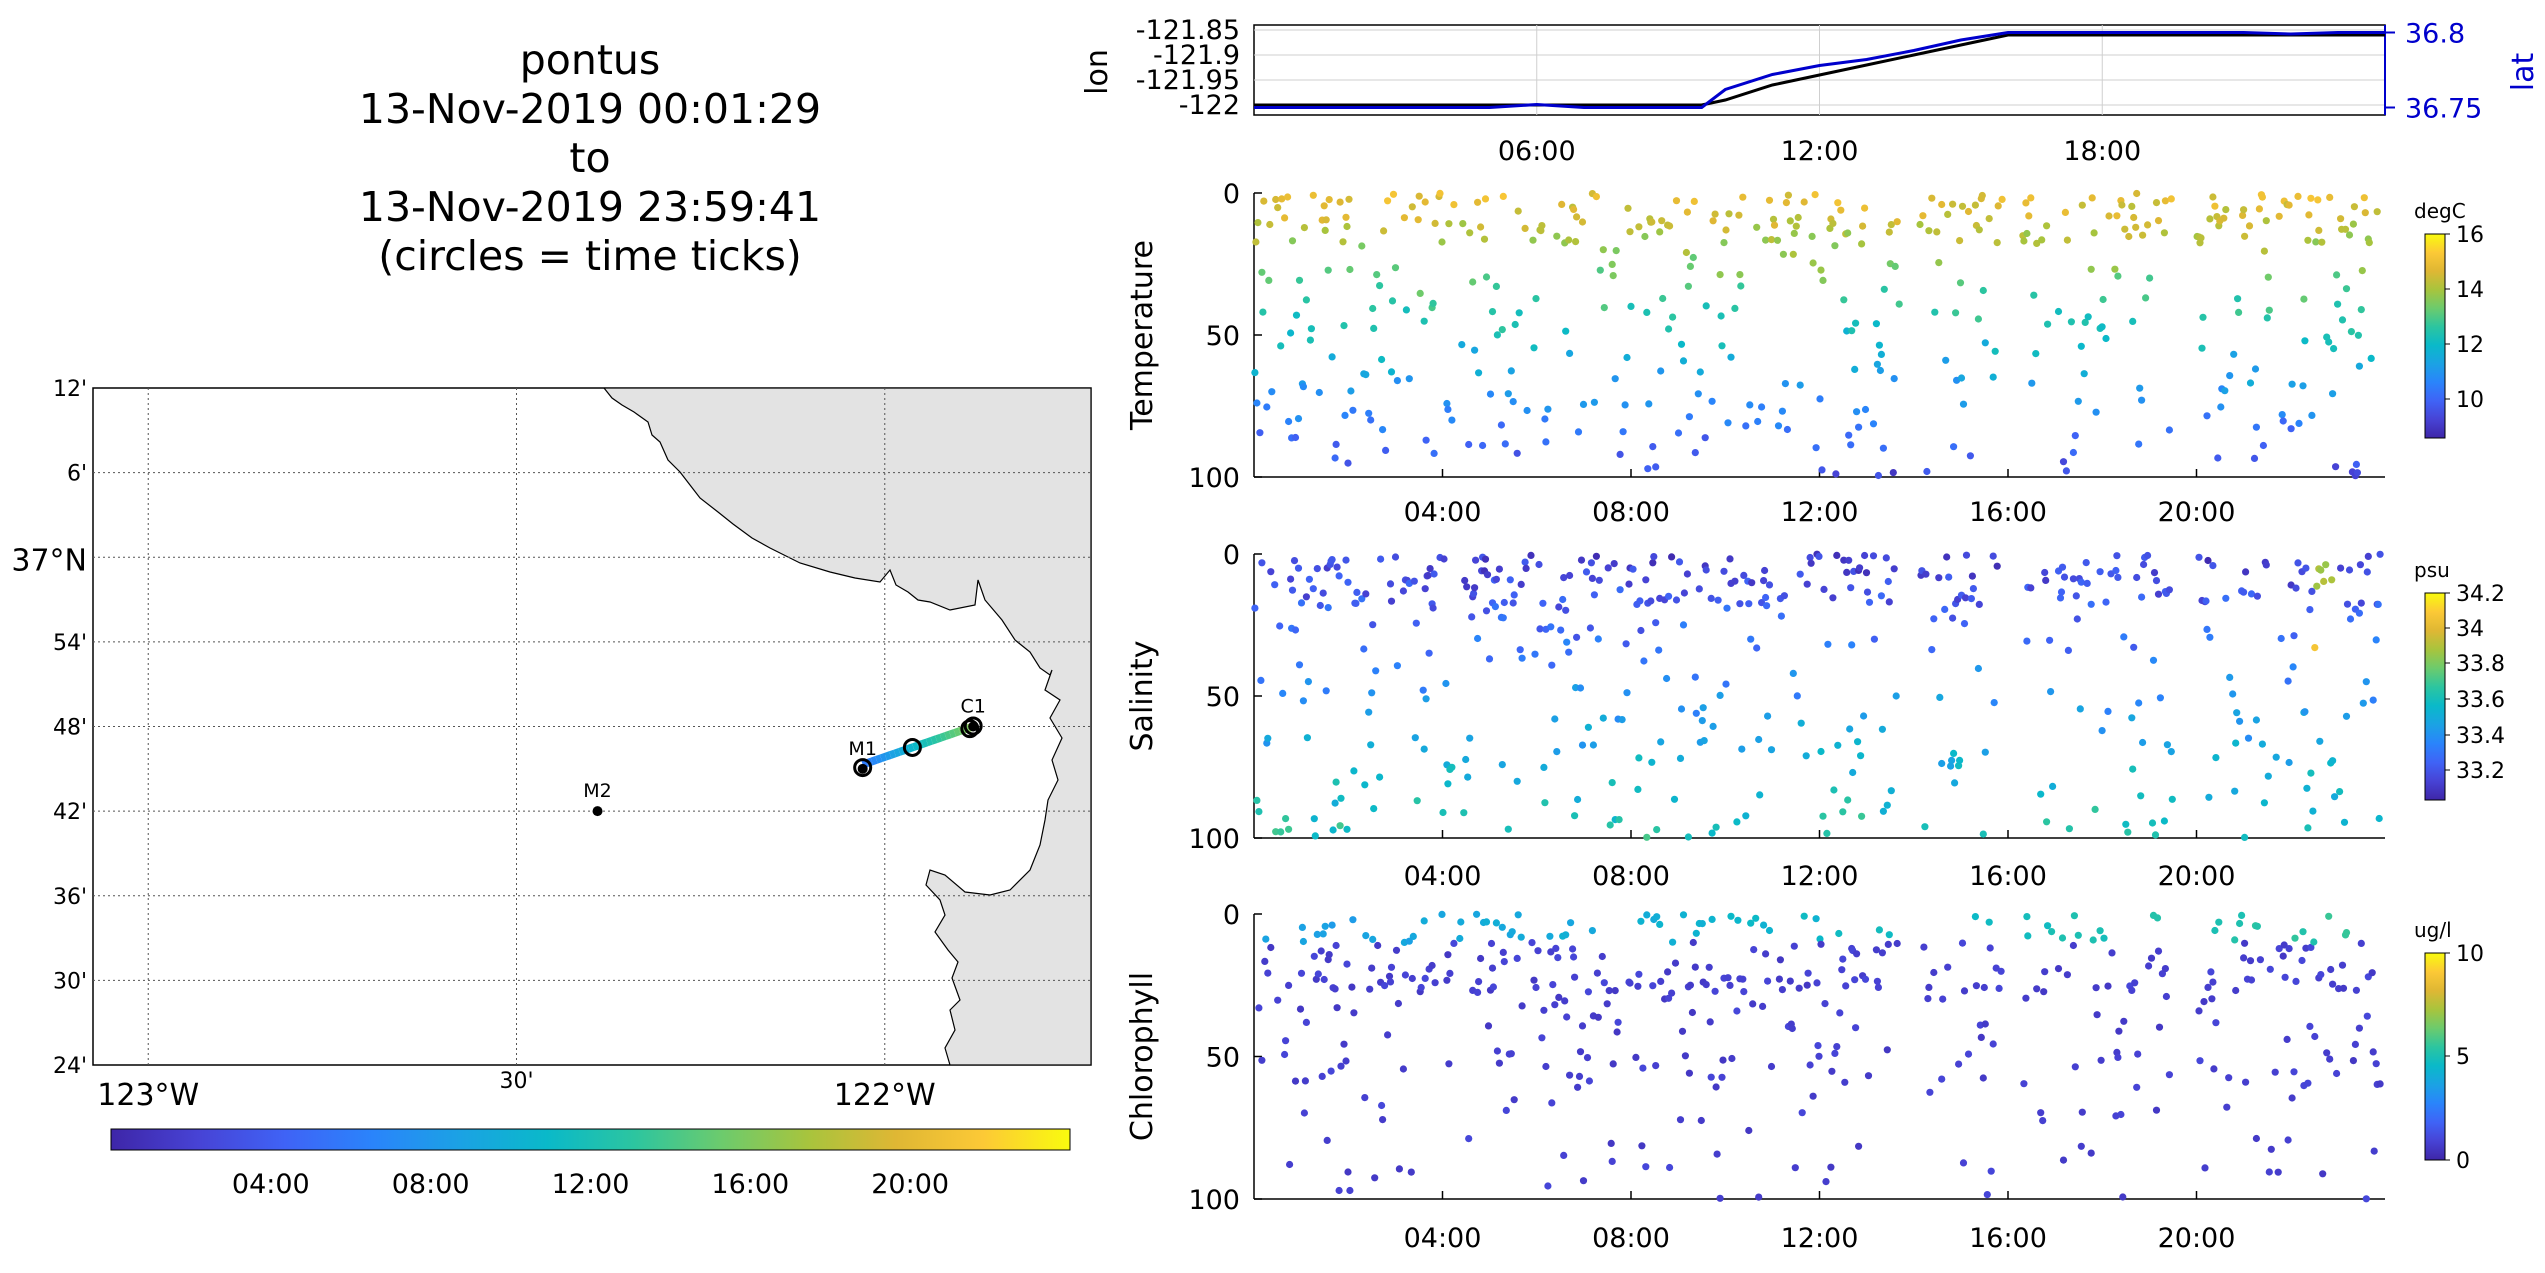 The image size is (2545, 1273). What do you see at coordinates (49, 728) in the screenshot?
I see `map-lat-labels: 12' 6' 37°N 54' 48' 42' 36' 30' 24'` at bounding box center [49, 728].